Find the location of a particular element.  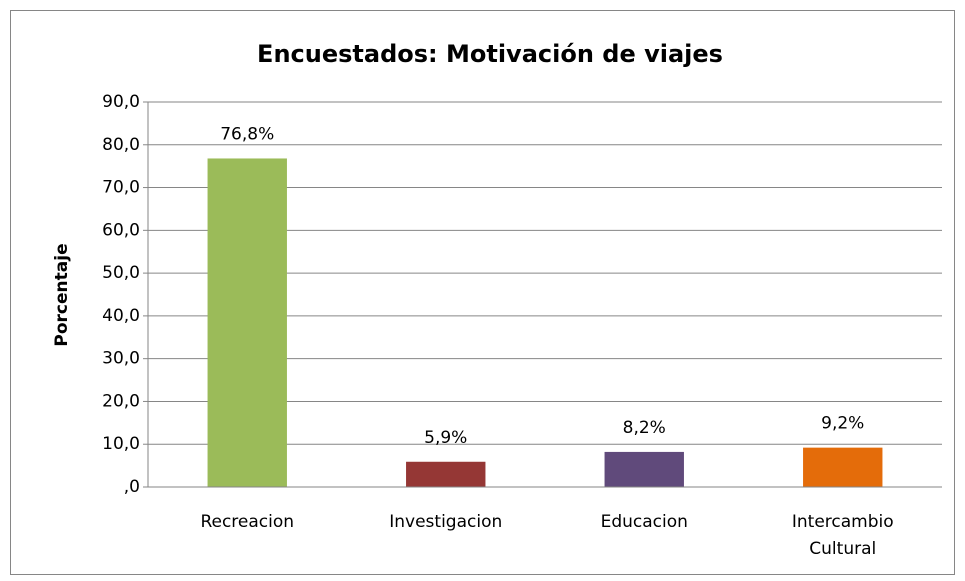

data-label: 8,2% is located at coordinates (644, 428).